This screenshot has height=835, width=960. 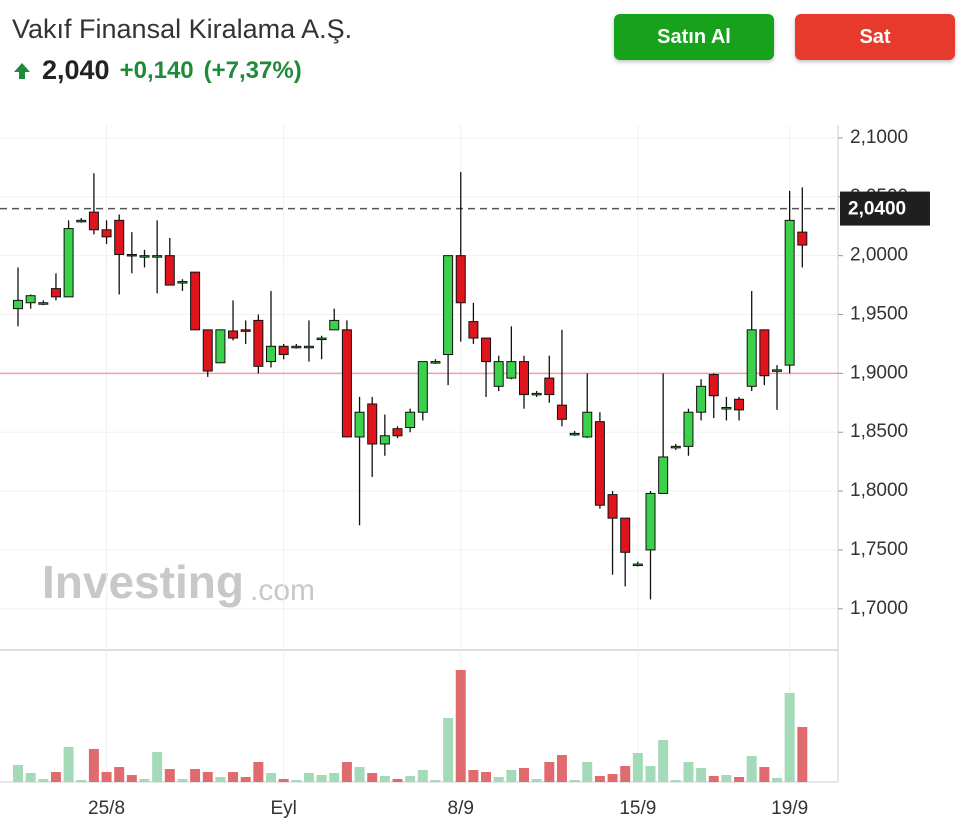 What do you see at coordinates (879, 490) in the screenshot?
I see `y-tick-label: 1,8000` at bounding box center [879, 490].